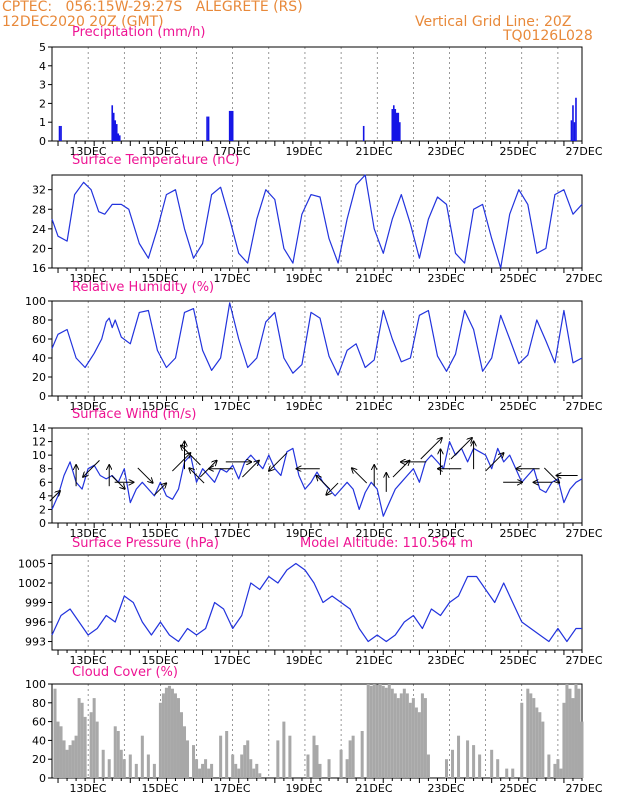 The width and height of the screenshot is (618, 800). I want to click on precip-ytick-label: 2, so click(42, 103).